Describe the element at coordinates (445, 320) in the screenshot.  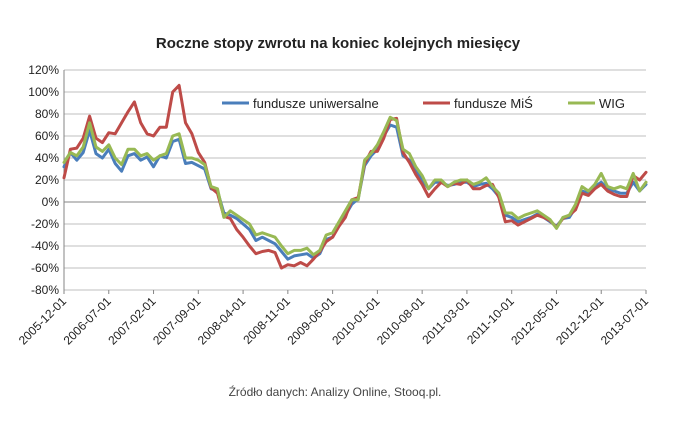
I see `x-tick-label: 2011-03-01` at that location.